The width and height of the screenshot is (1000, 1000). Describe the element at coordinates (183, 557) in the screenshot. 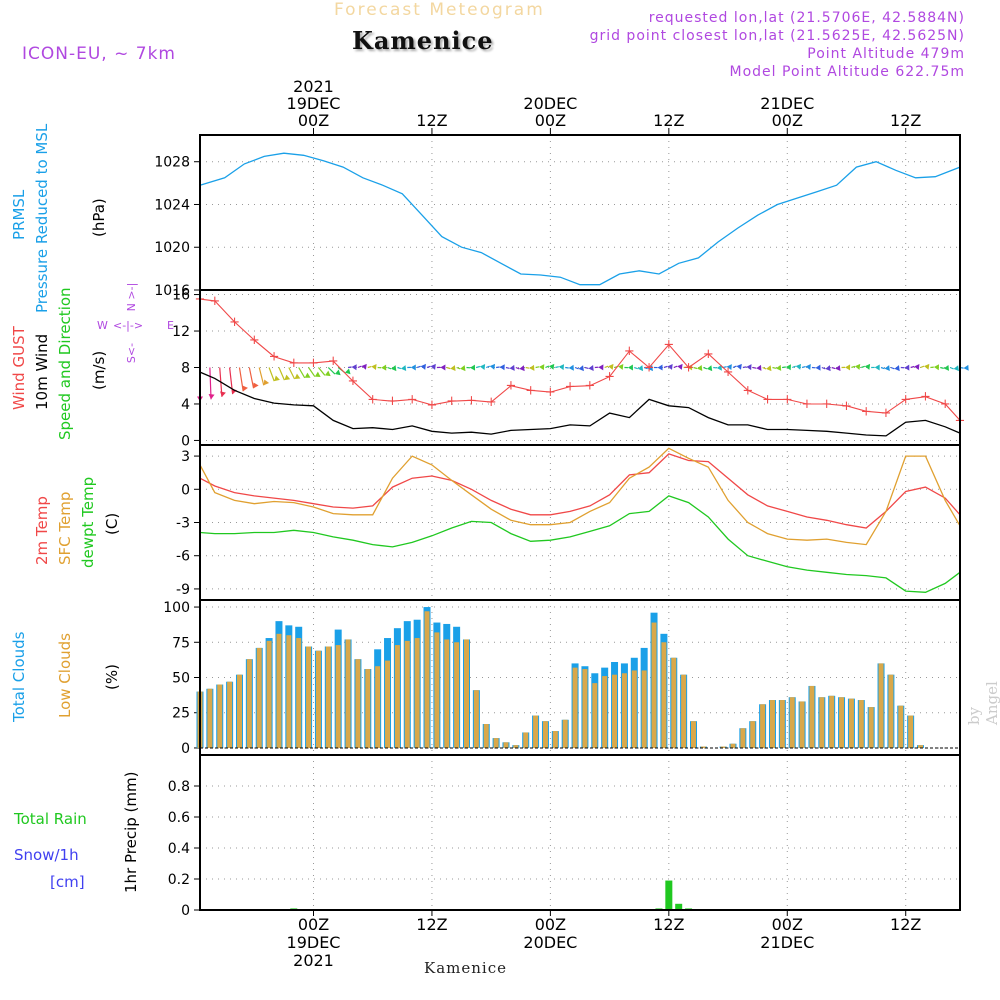

I see `temp-ytick-label: -6` at that location.